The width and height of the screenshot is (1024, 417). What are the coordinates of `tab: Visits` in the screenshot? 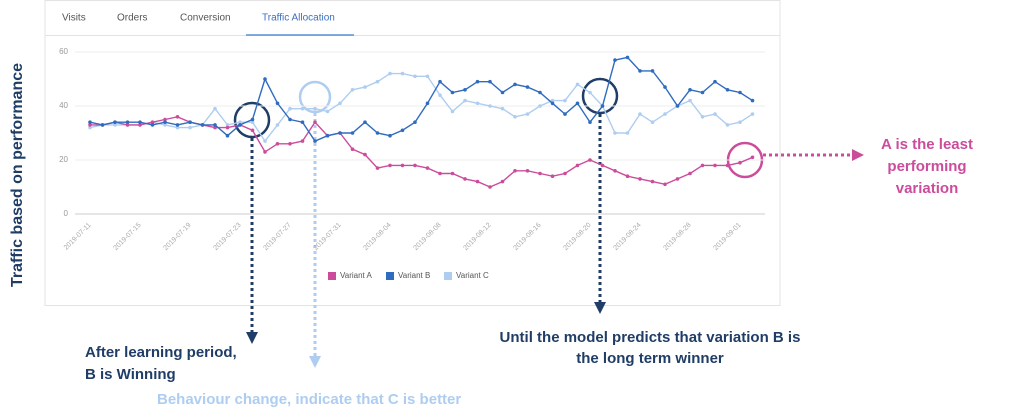 It's located at (74, 18).